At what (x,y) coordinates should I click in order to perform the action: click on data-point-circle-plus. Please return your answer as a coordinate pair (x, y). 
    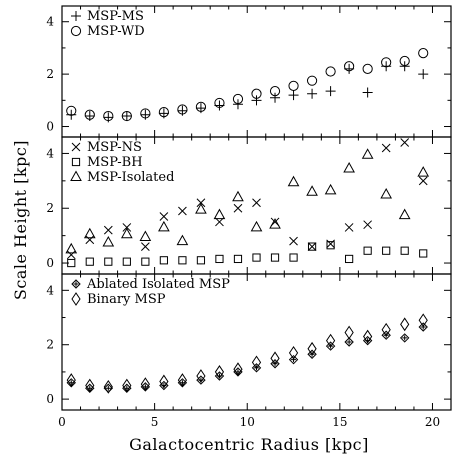
    Looking at the image, I should click on (349, 342).